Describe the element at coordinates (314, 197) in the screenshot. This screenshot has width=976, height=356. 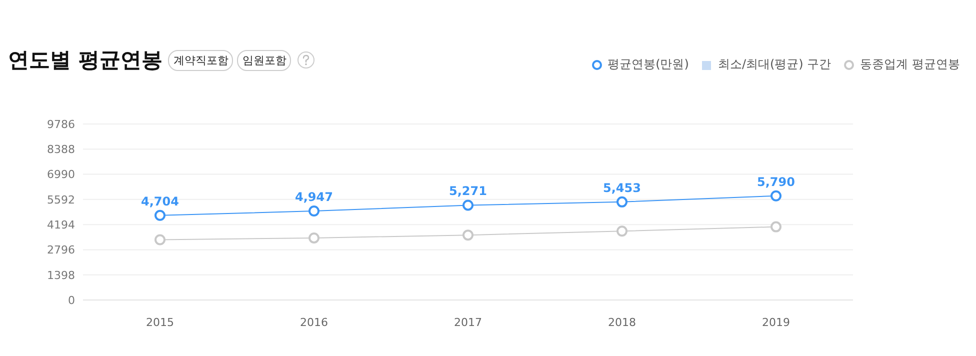
I see `data-label: 4,947` at that location.